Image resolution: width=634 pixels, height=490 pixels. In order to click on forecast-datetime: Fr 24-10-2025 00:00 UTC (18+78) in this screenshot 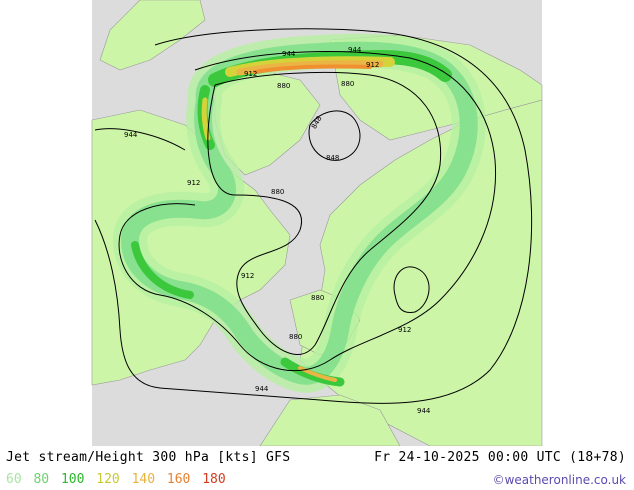, I will do `click(500, 457)`.